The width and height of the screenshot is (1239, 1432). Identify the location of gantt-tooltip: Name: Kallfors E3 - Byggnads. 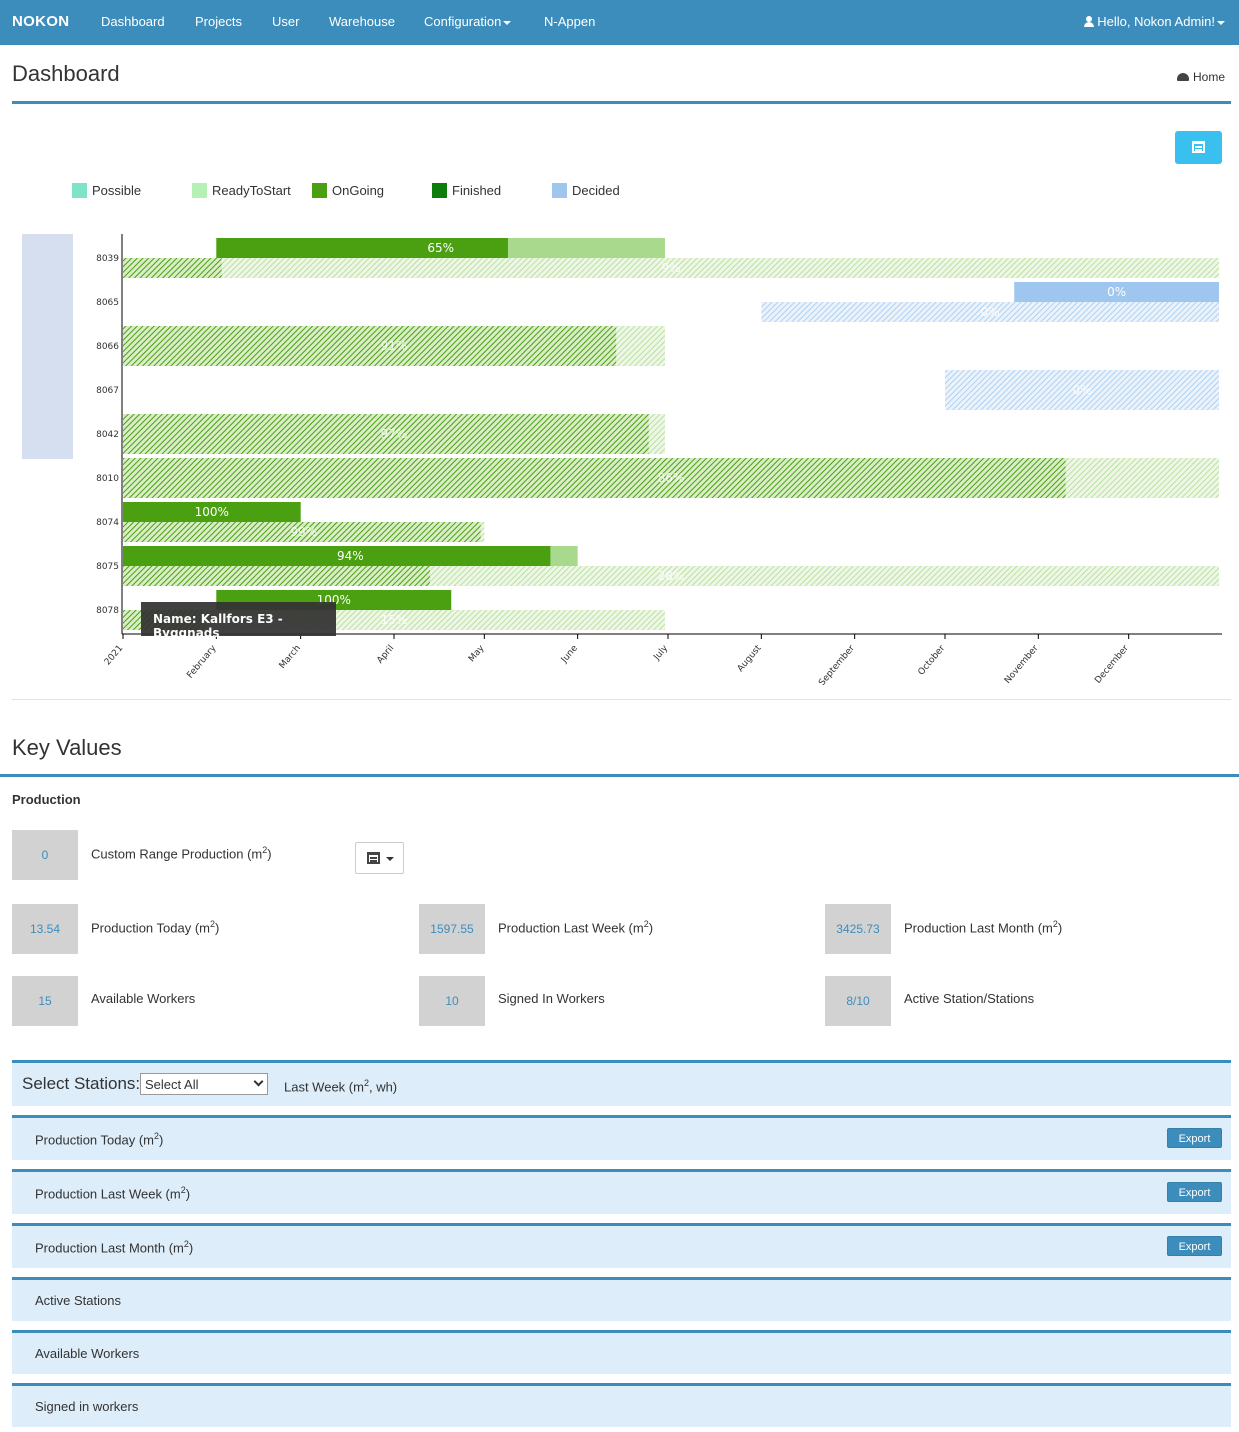
(238, 621).